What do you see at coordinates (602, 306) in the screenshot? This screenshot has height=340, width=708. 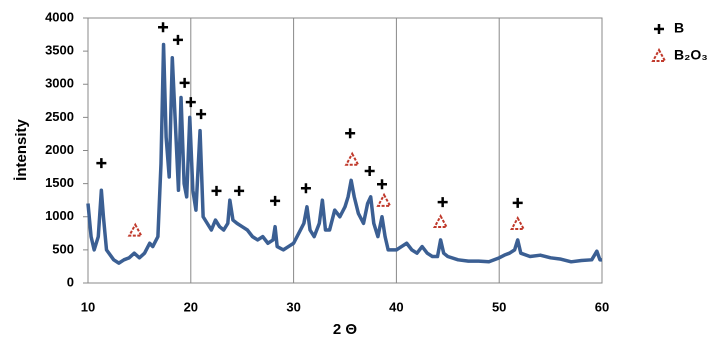 I see `x-tick-label: 60` at bounding box center [602, 306].